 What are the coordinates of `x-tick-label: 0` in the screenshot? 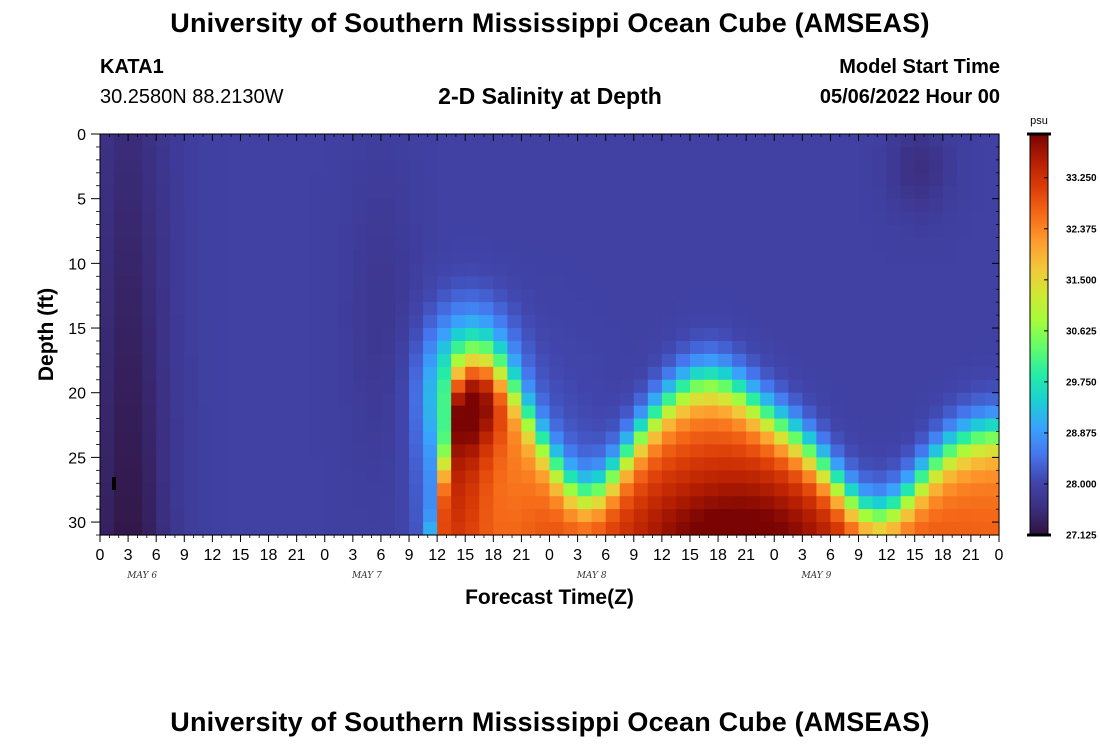 It's located at (549, 555).